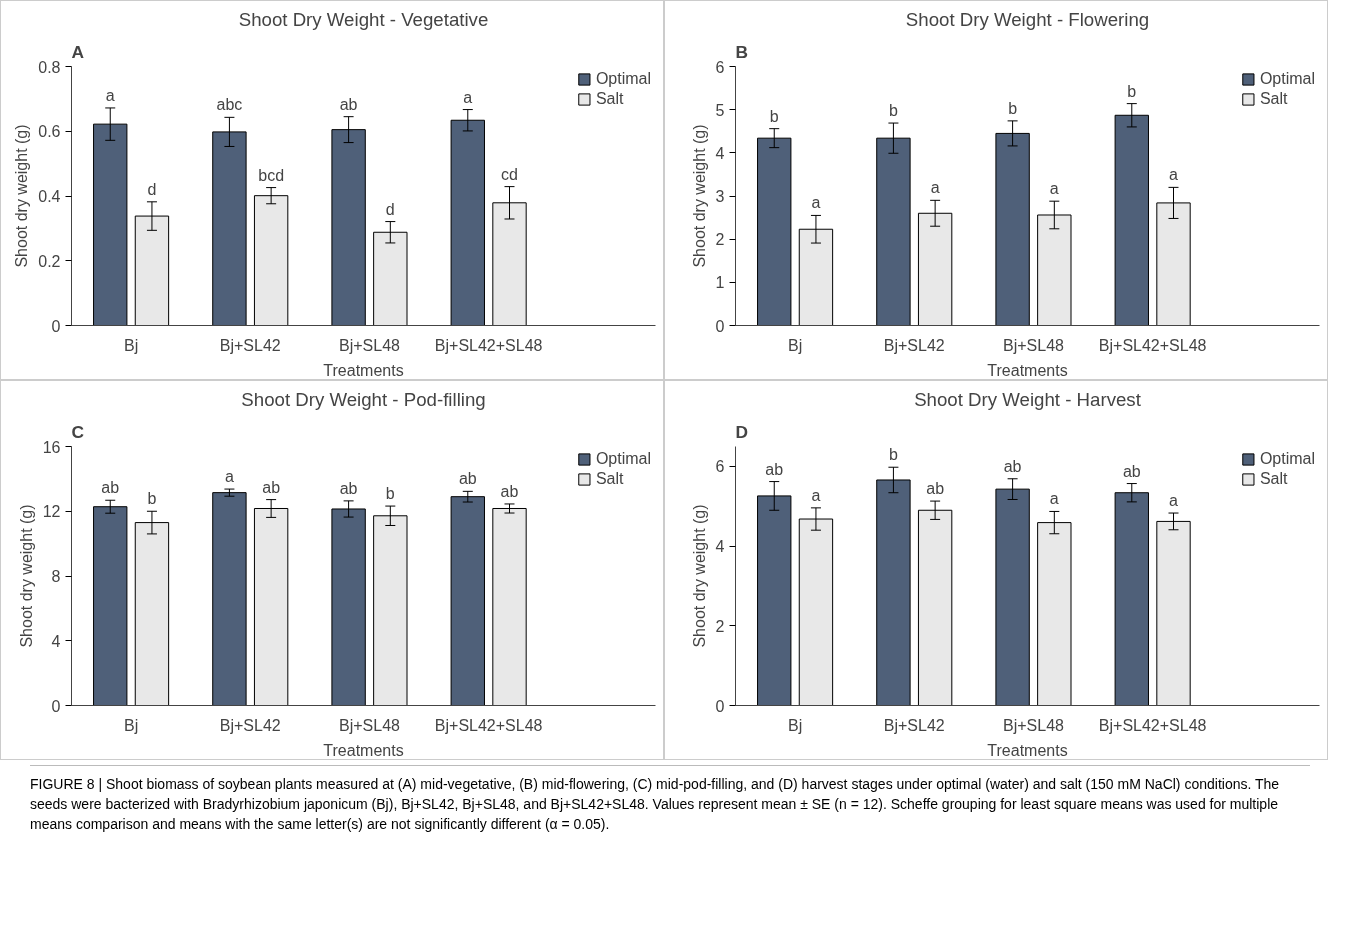 This screenshot has width=1357, height=928. What do you see at coordinates (49, 67) in the screenshot?
I see `y-tick-label: 0.8` at bounding box center [49, 67].